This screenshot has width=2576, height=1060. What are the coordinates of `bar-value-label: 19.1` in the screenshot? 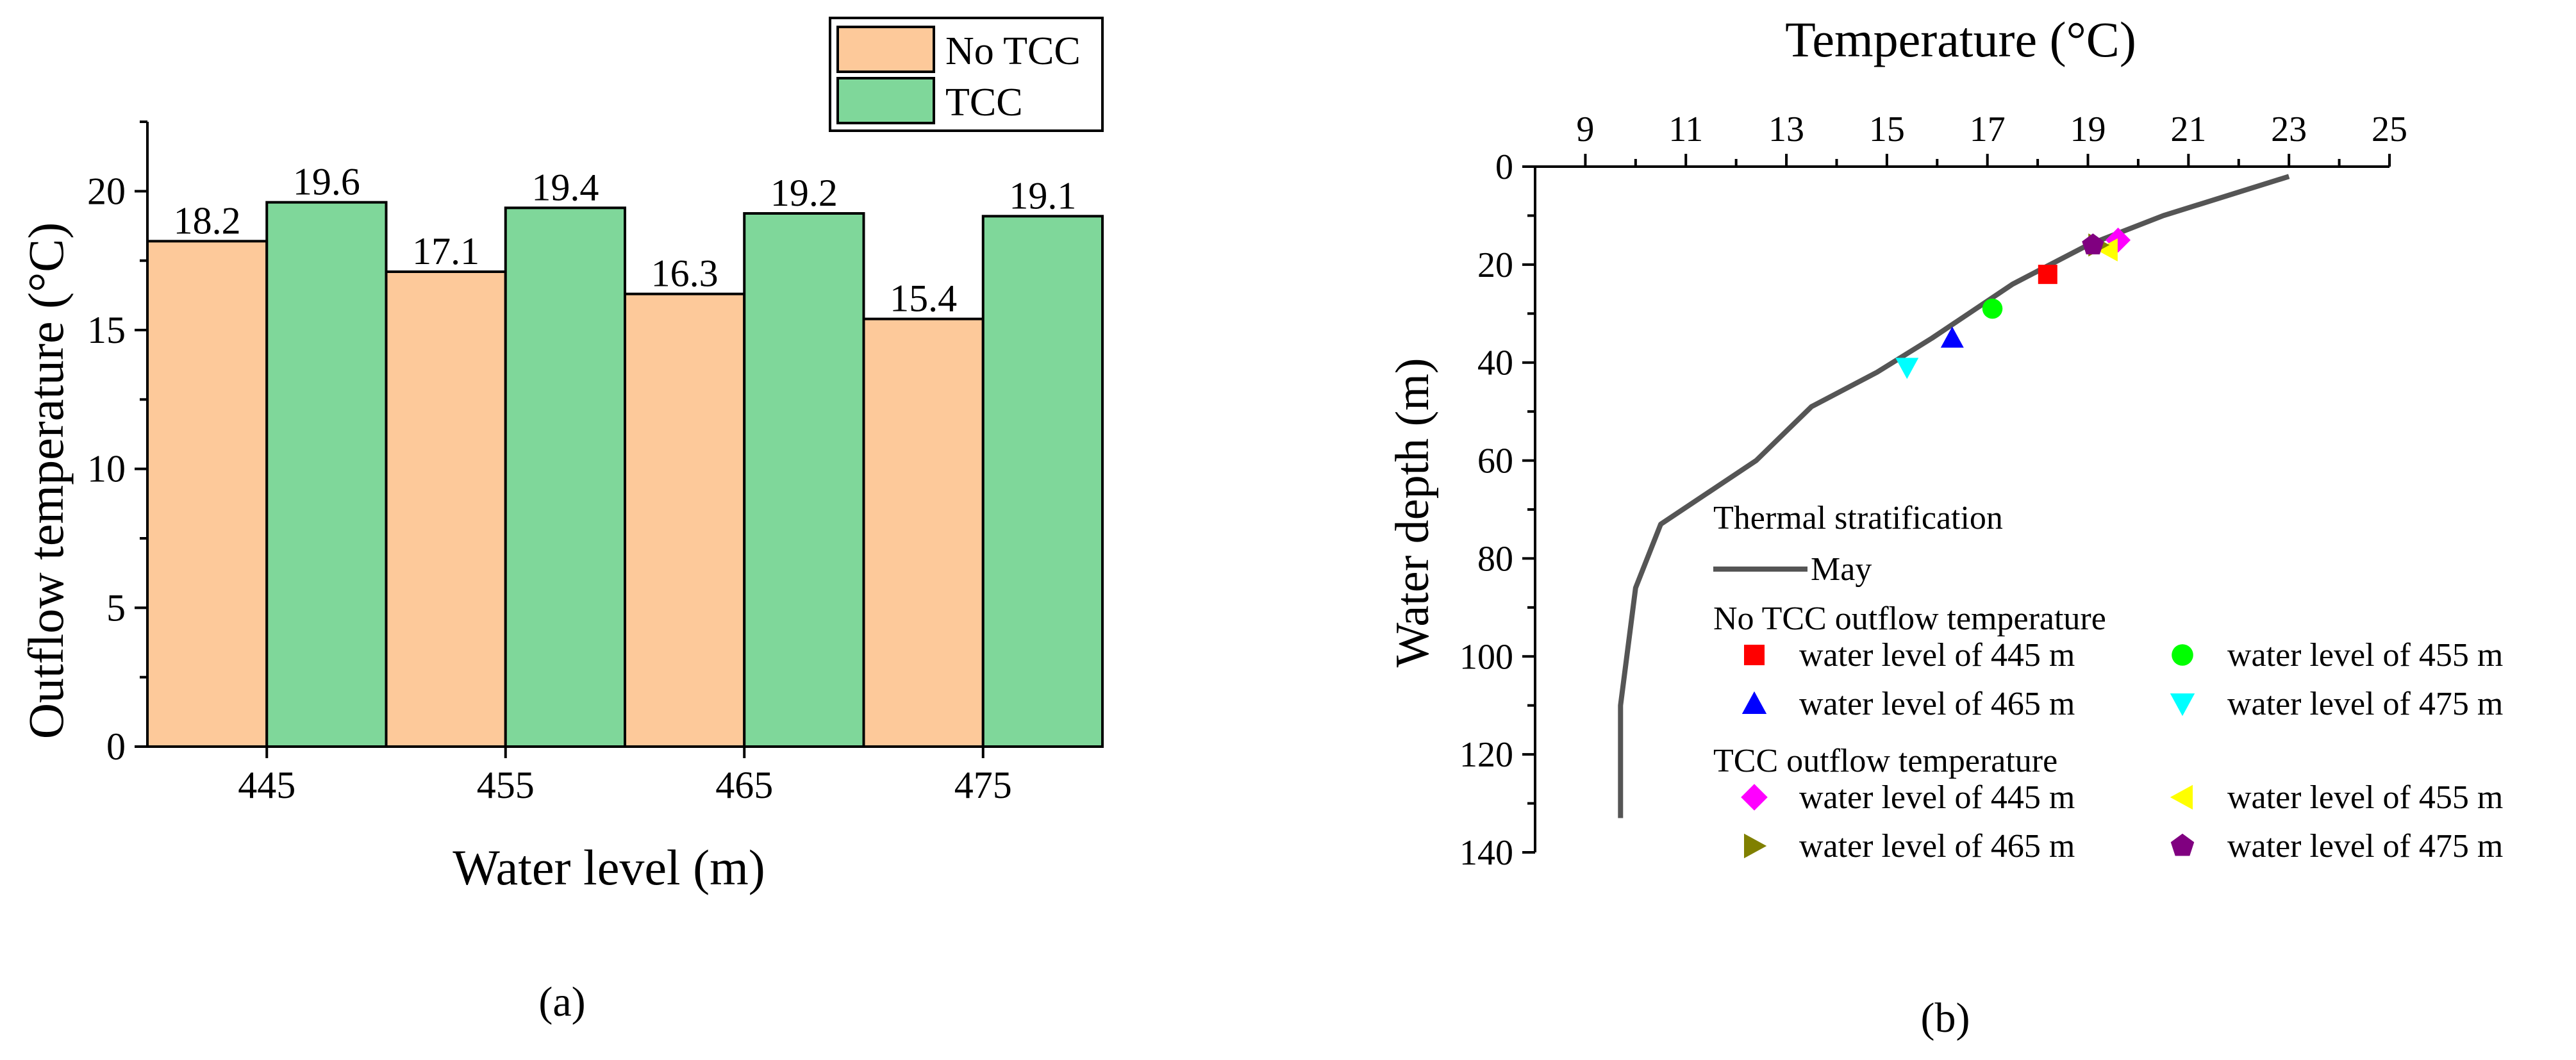 It's located at (1042, 196).